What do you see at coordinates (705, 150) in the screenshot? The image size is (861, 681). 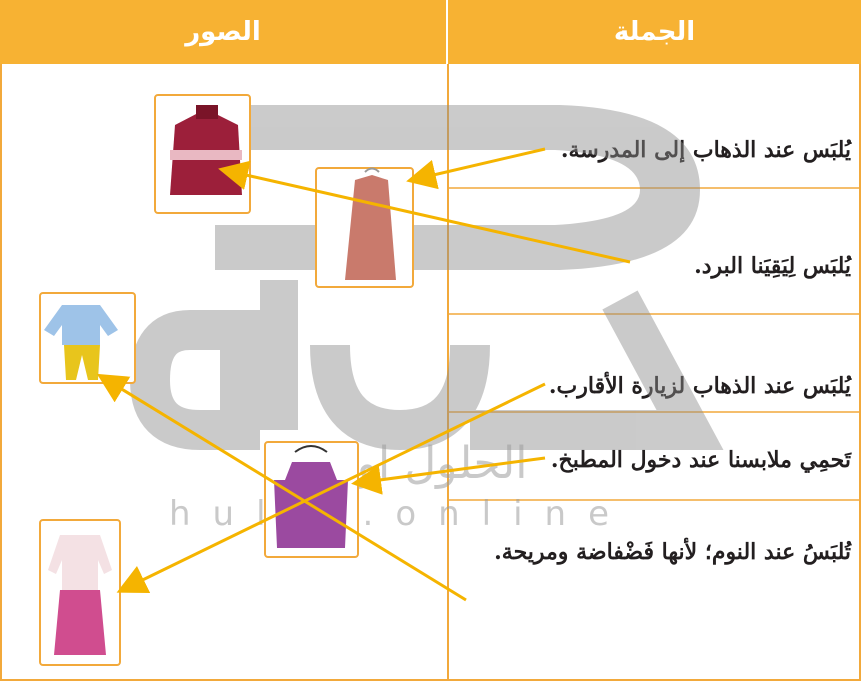 I see `sentence: يُلبَس عند الذهاب إلى المدرسة.` at bounding box center [705, 150].